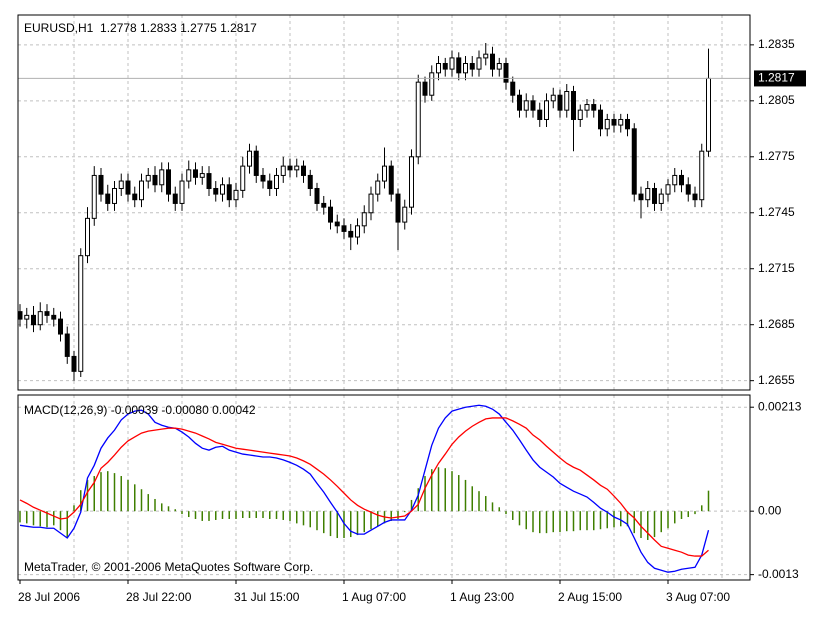 The height and width of the screenshot is (640, 815). I want to click on y-tick-label: 1.2685, so click(776, 324).